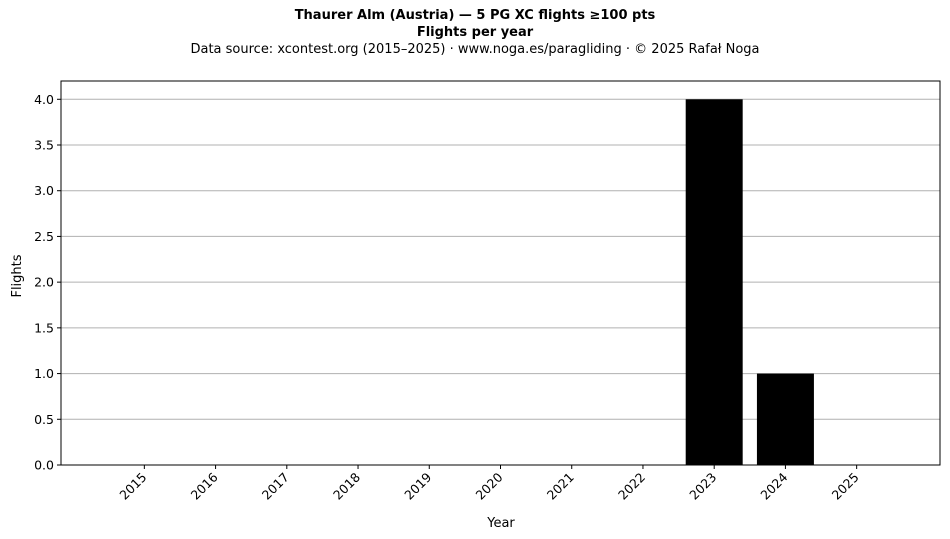 The height and width of the screenshot is (539, 950). Describe the element at coordinates (417, 485) in the screenshot. I see `x-tick-label: 2019` at that location.